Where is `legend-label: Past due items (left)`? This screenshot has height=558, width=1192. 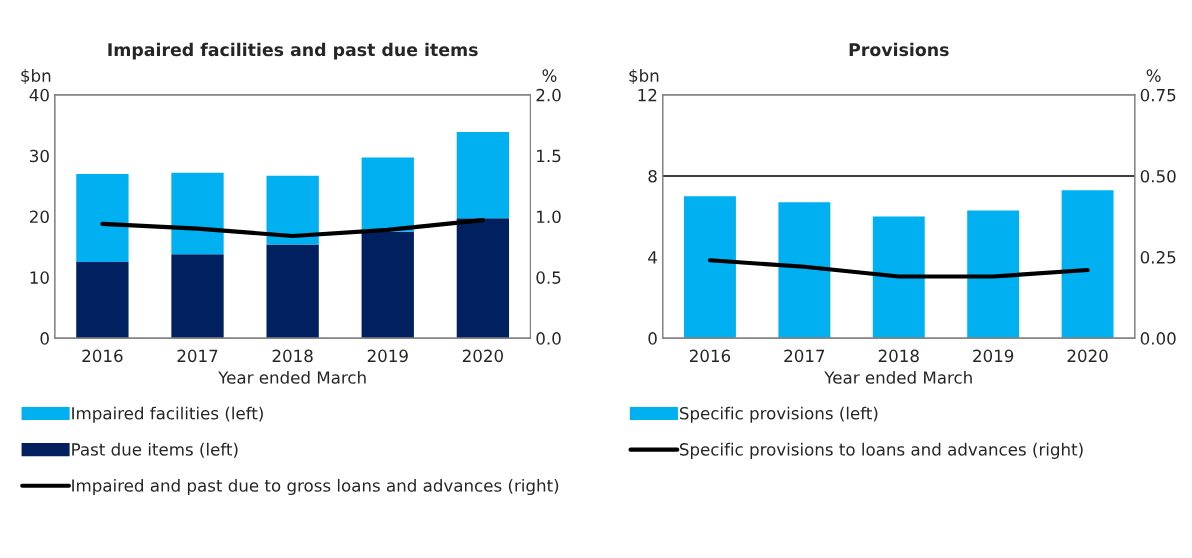 legend-label: Past due items (left) is located at coordinates (155, 450).